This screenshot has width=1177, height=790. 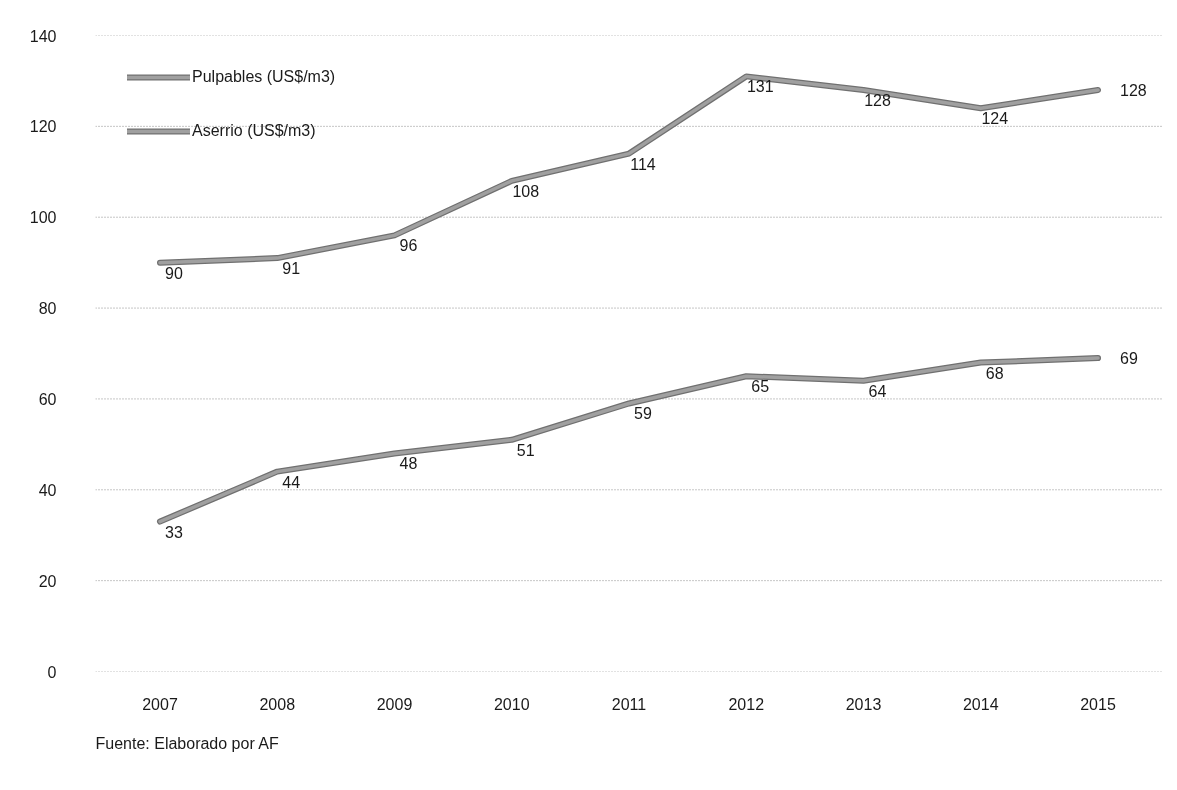 I want to click on data-label: 68, so click(x=994, y=373).